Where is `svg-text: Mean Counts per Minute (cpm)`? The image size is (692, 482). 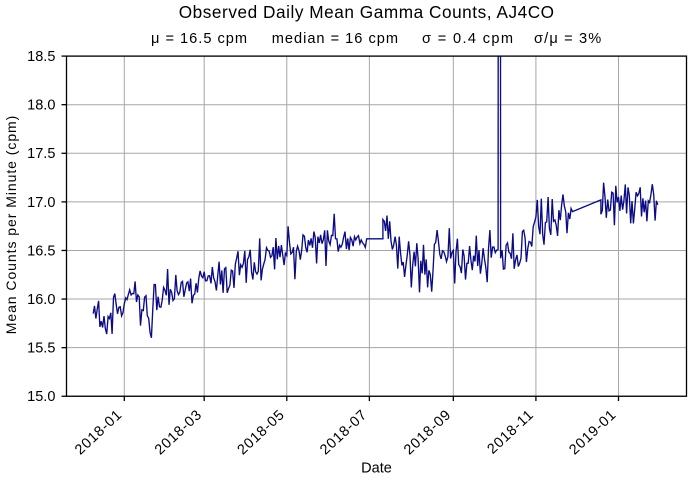 svg-text: Mean Counts per Minute (cpm) is located at coordinates (11, 225).